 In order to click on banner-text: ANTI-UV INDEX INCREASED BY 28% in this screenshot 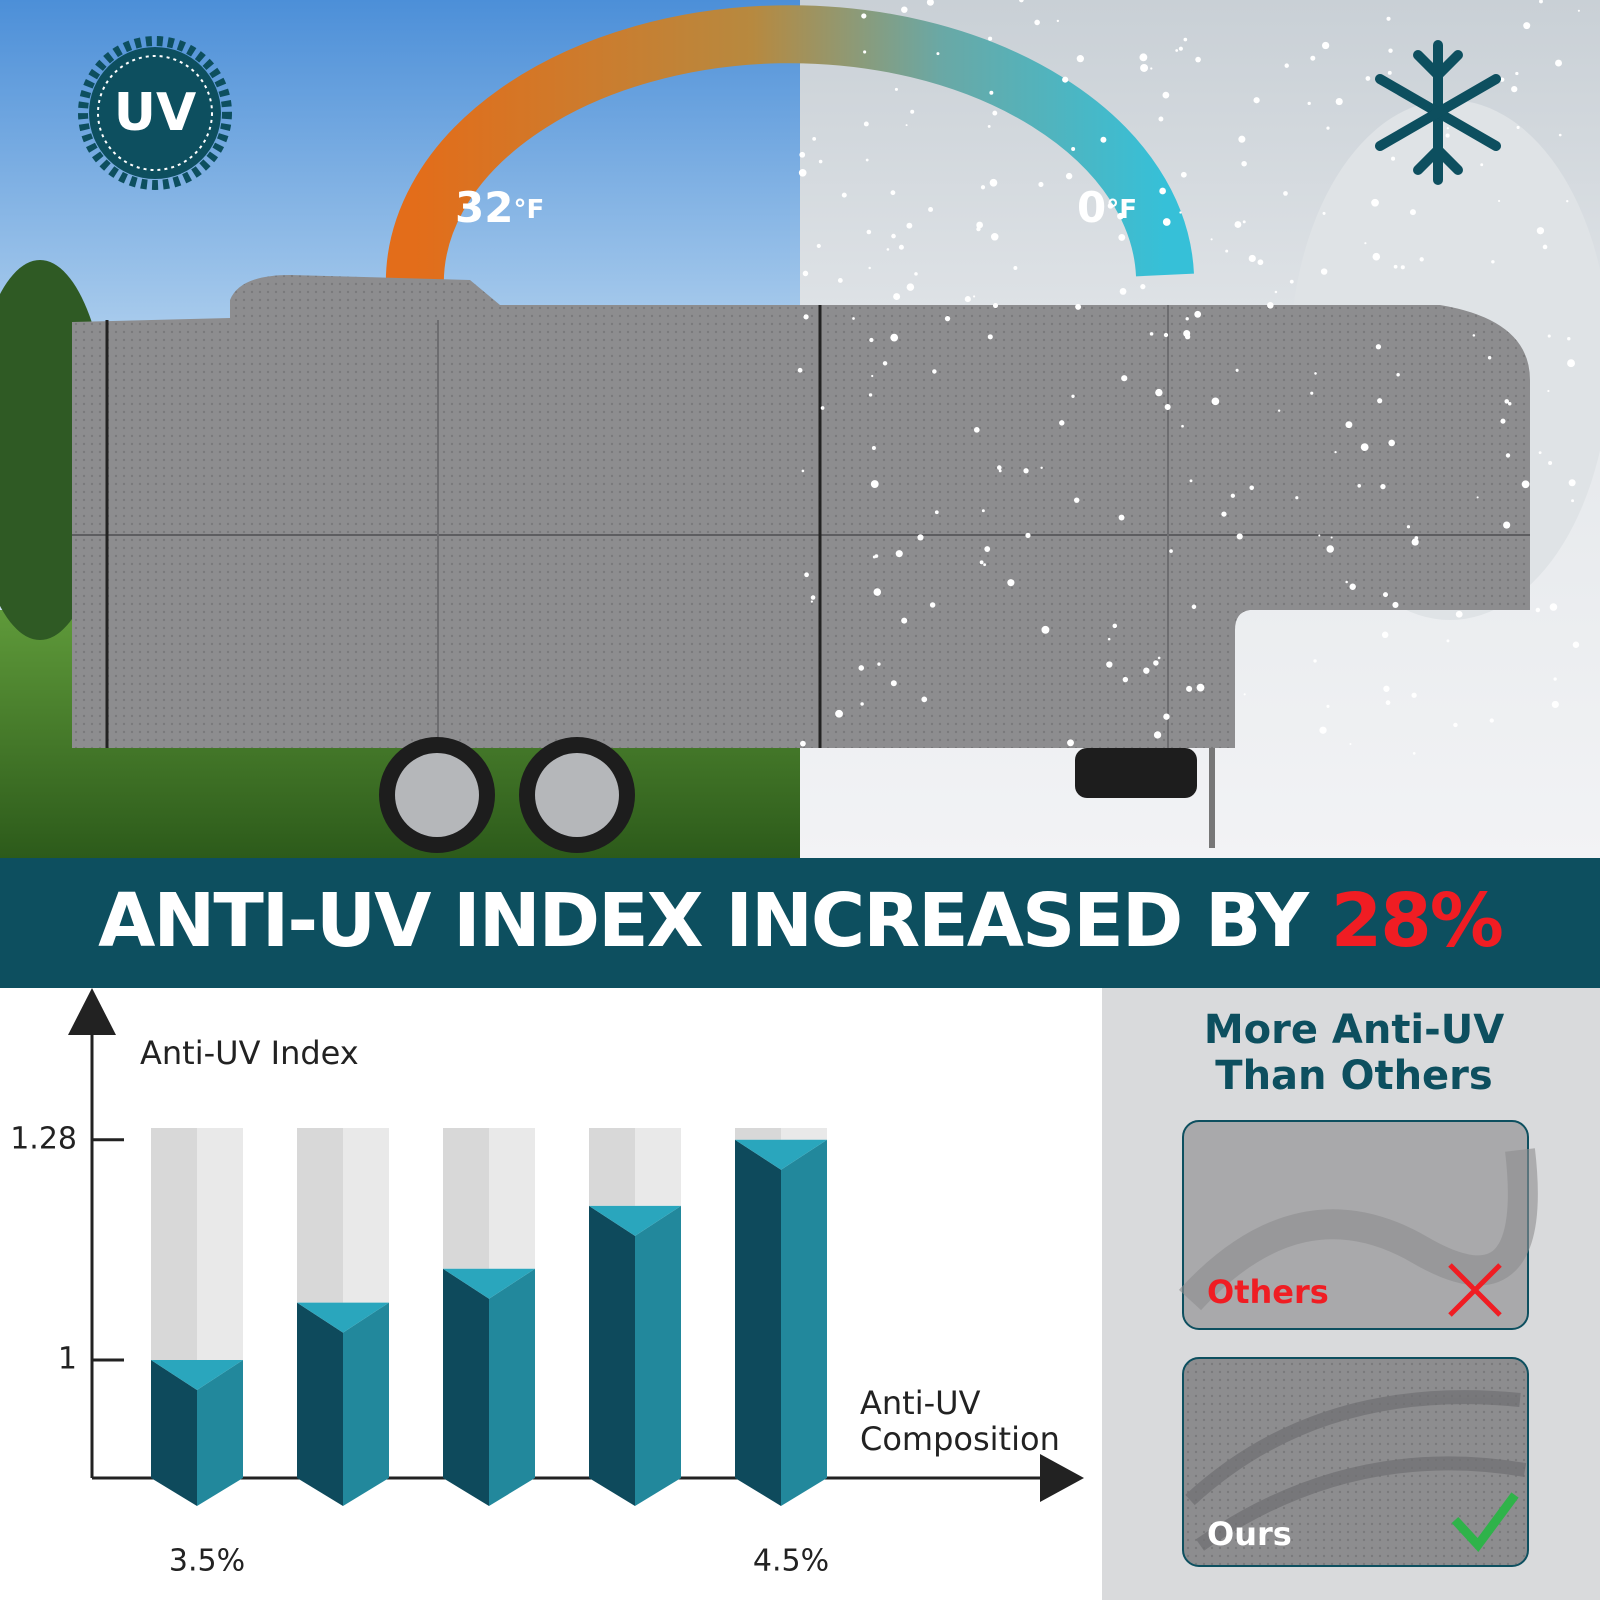, I will do `click(800, 921)`.